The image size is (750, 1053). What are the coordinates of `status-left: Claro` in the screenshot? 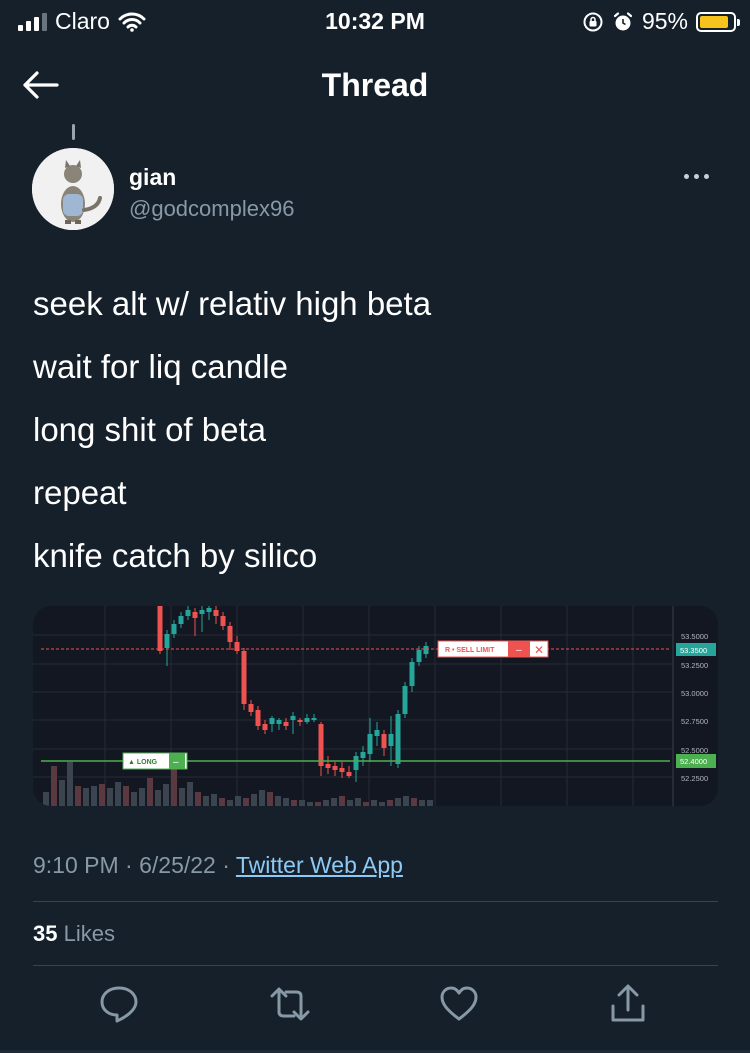 It's located at (82, 21).